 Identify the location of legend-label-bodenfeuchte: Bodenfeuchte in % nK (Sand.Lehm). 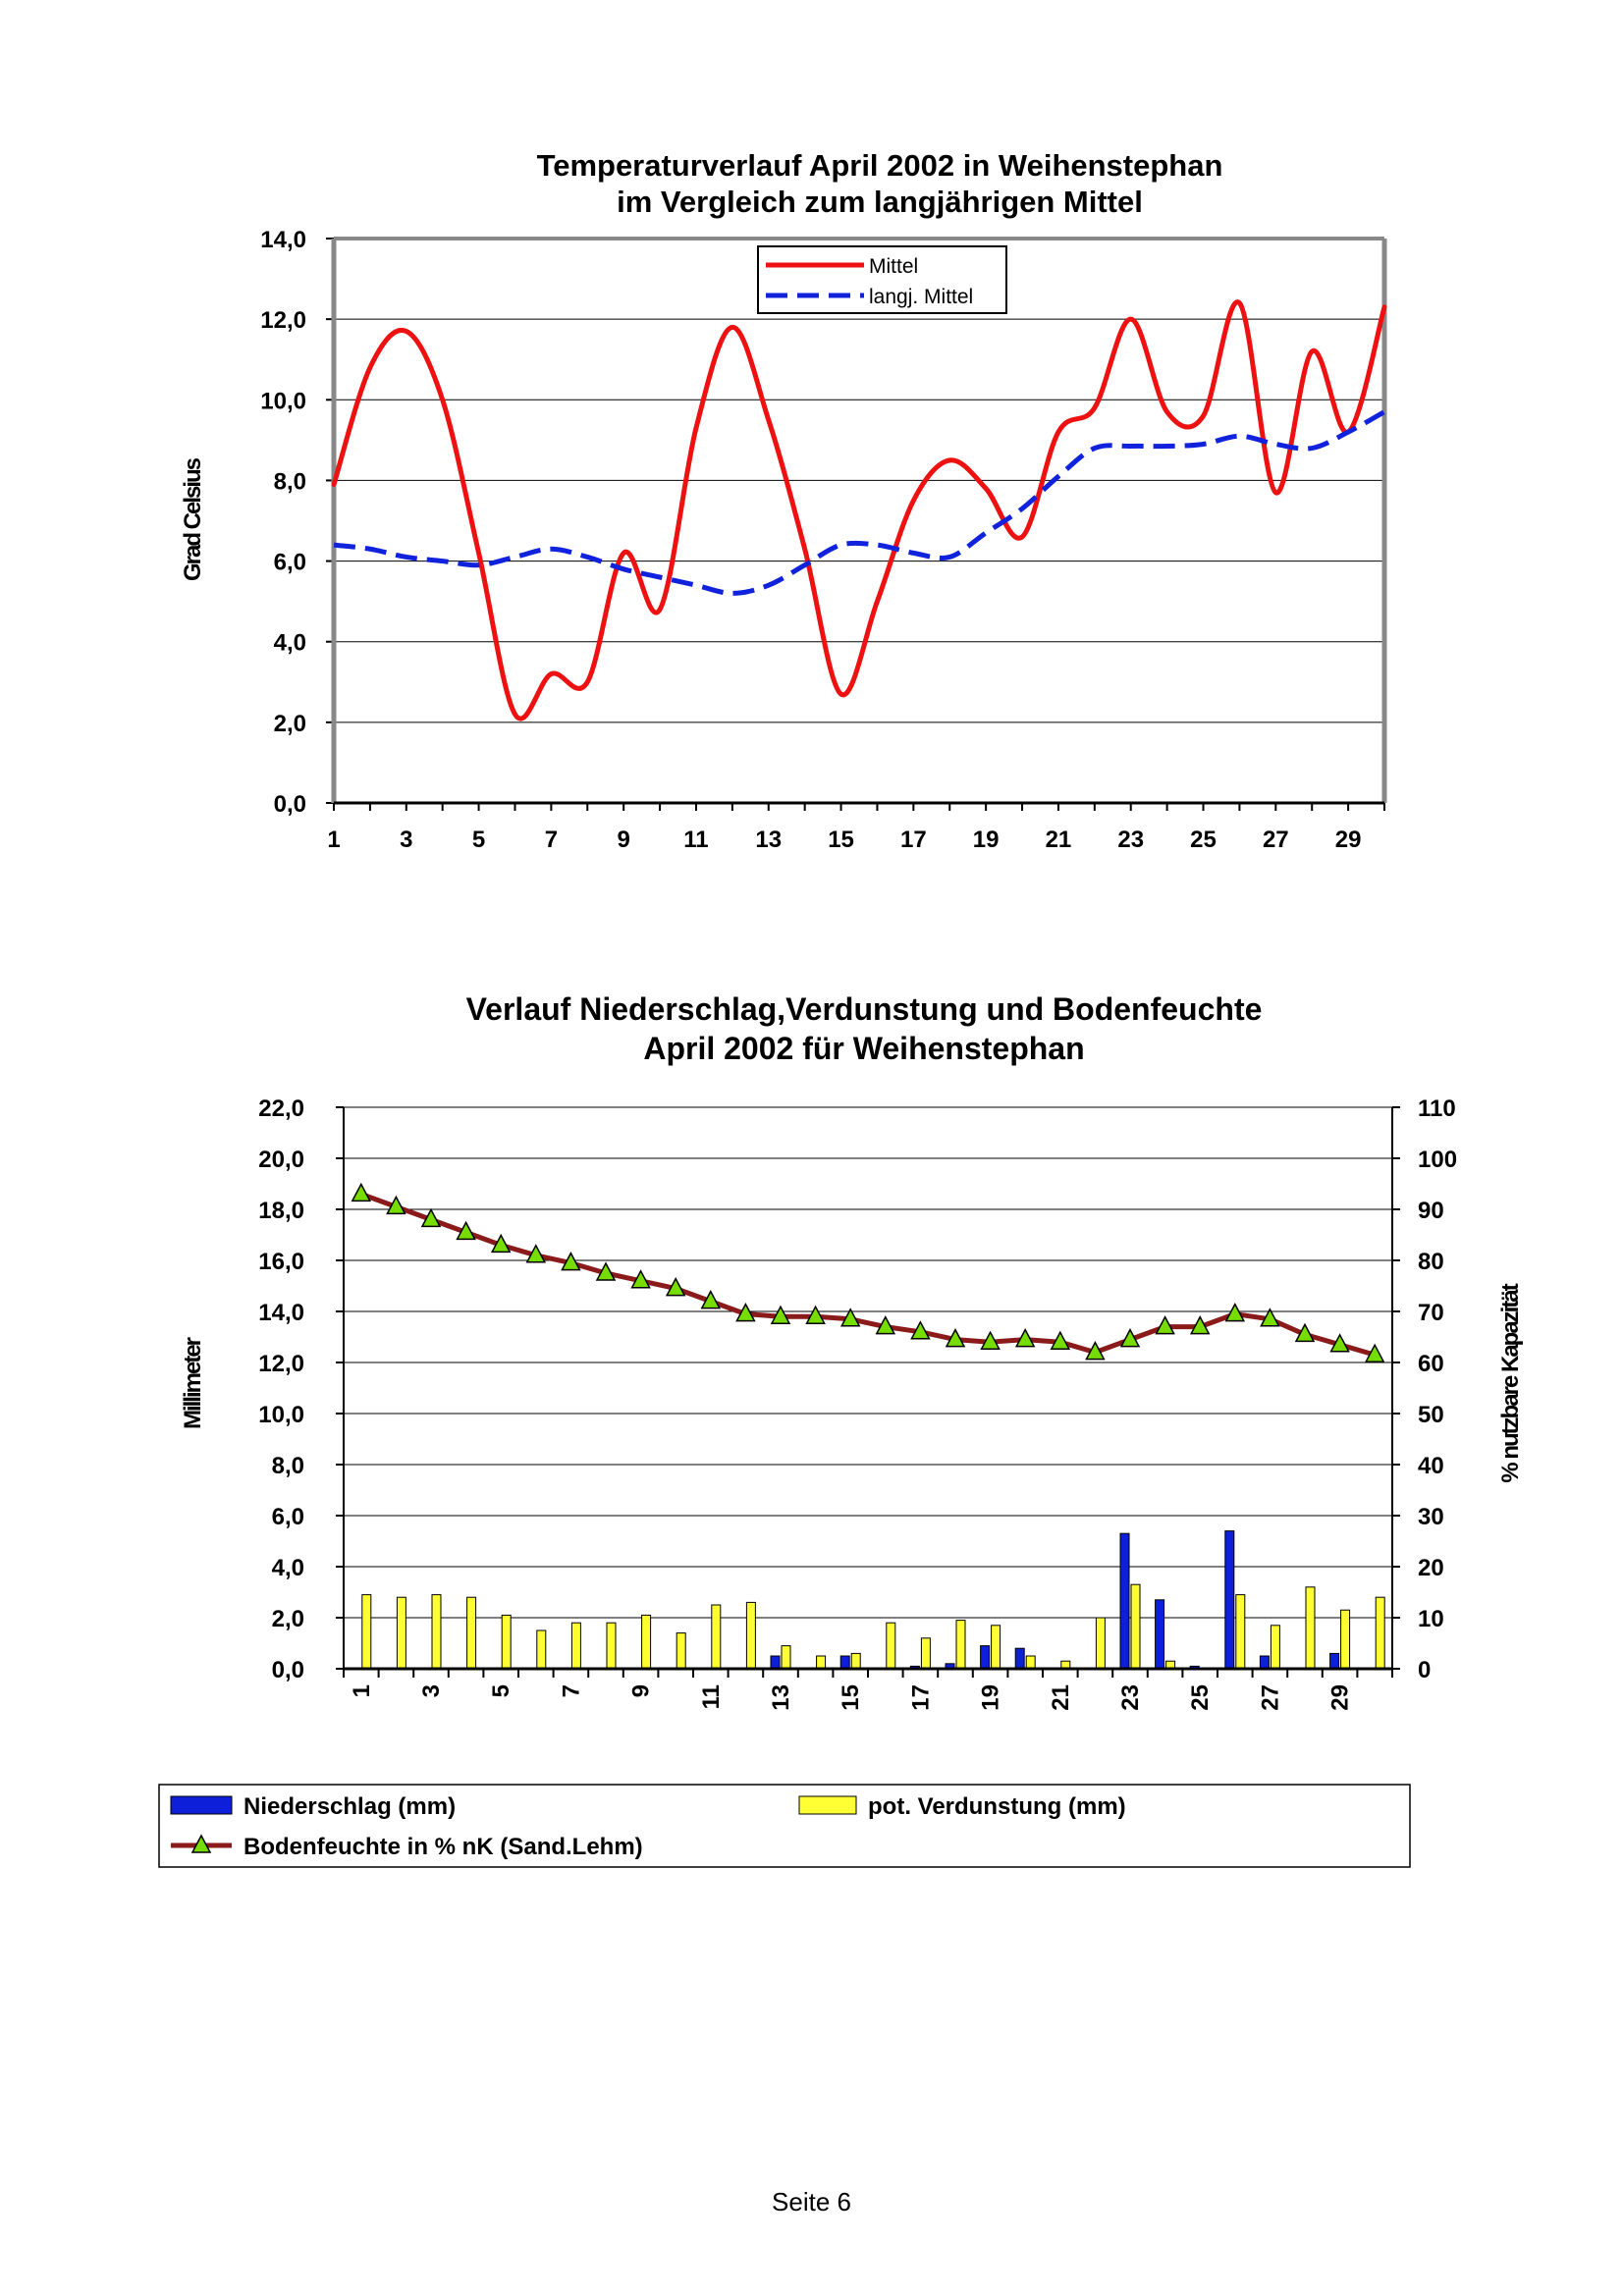
(443, 1847).